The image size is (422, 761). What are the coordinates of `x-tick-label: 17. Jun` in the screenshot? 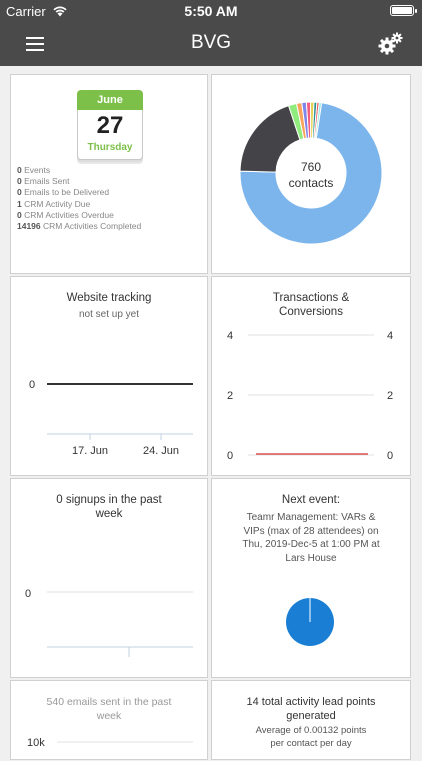 It's located at (90, 451).